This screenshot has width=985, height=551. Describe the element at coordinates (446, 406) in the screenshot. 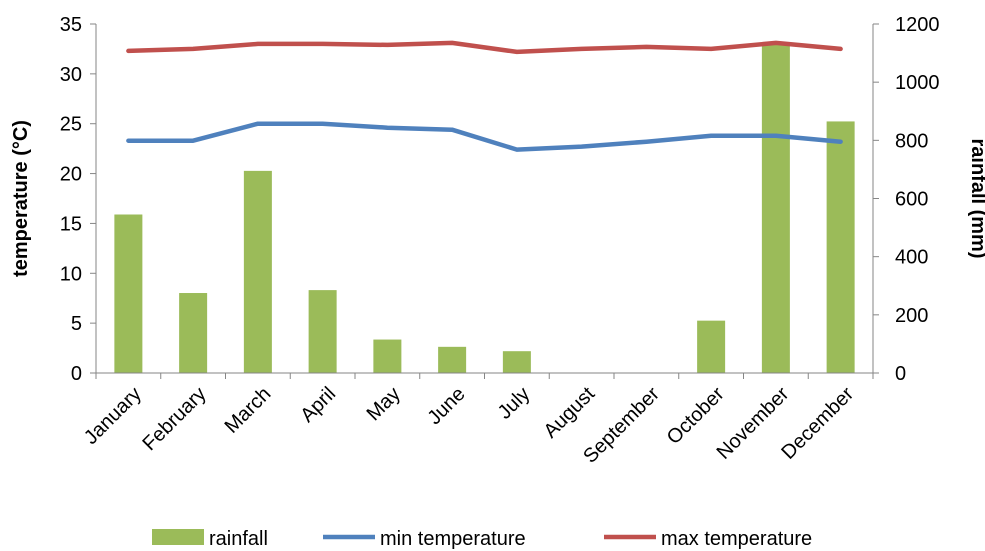

I see `x-tick-label: June` at that location.